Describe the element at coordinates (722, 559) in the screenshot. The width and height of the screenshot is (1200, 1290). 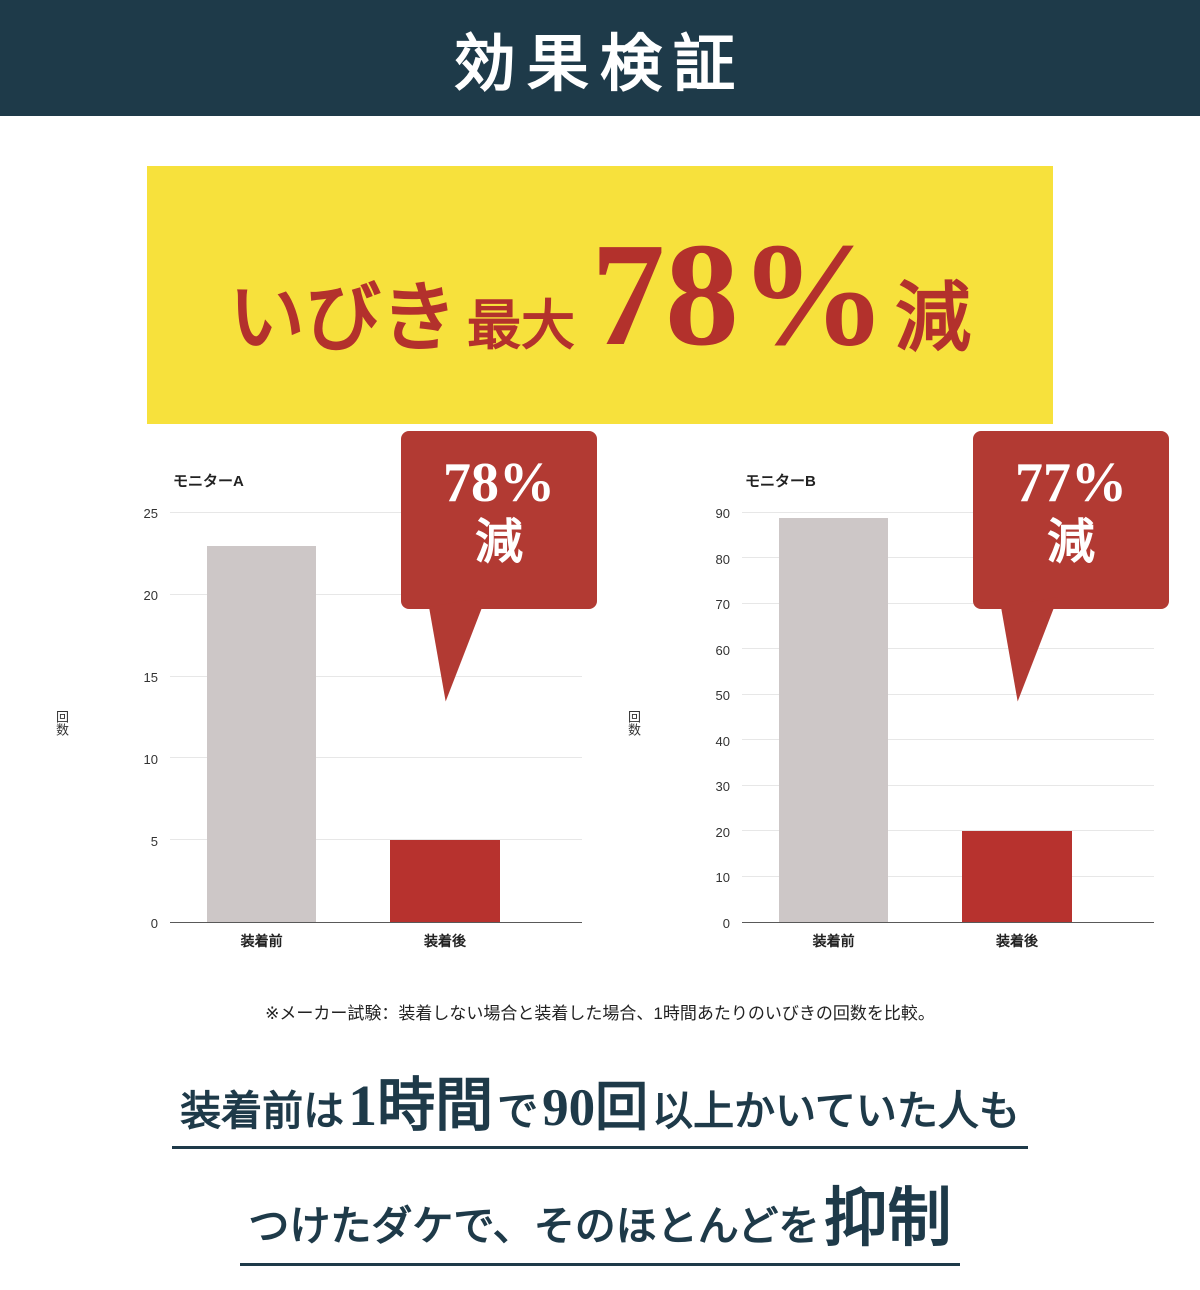
I see `y-tick-label: 80` at that location.